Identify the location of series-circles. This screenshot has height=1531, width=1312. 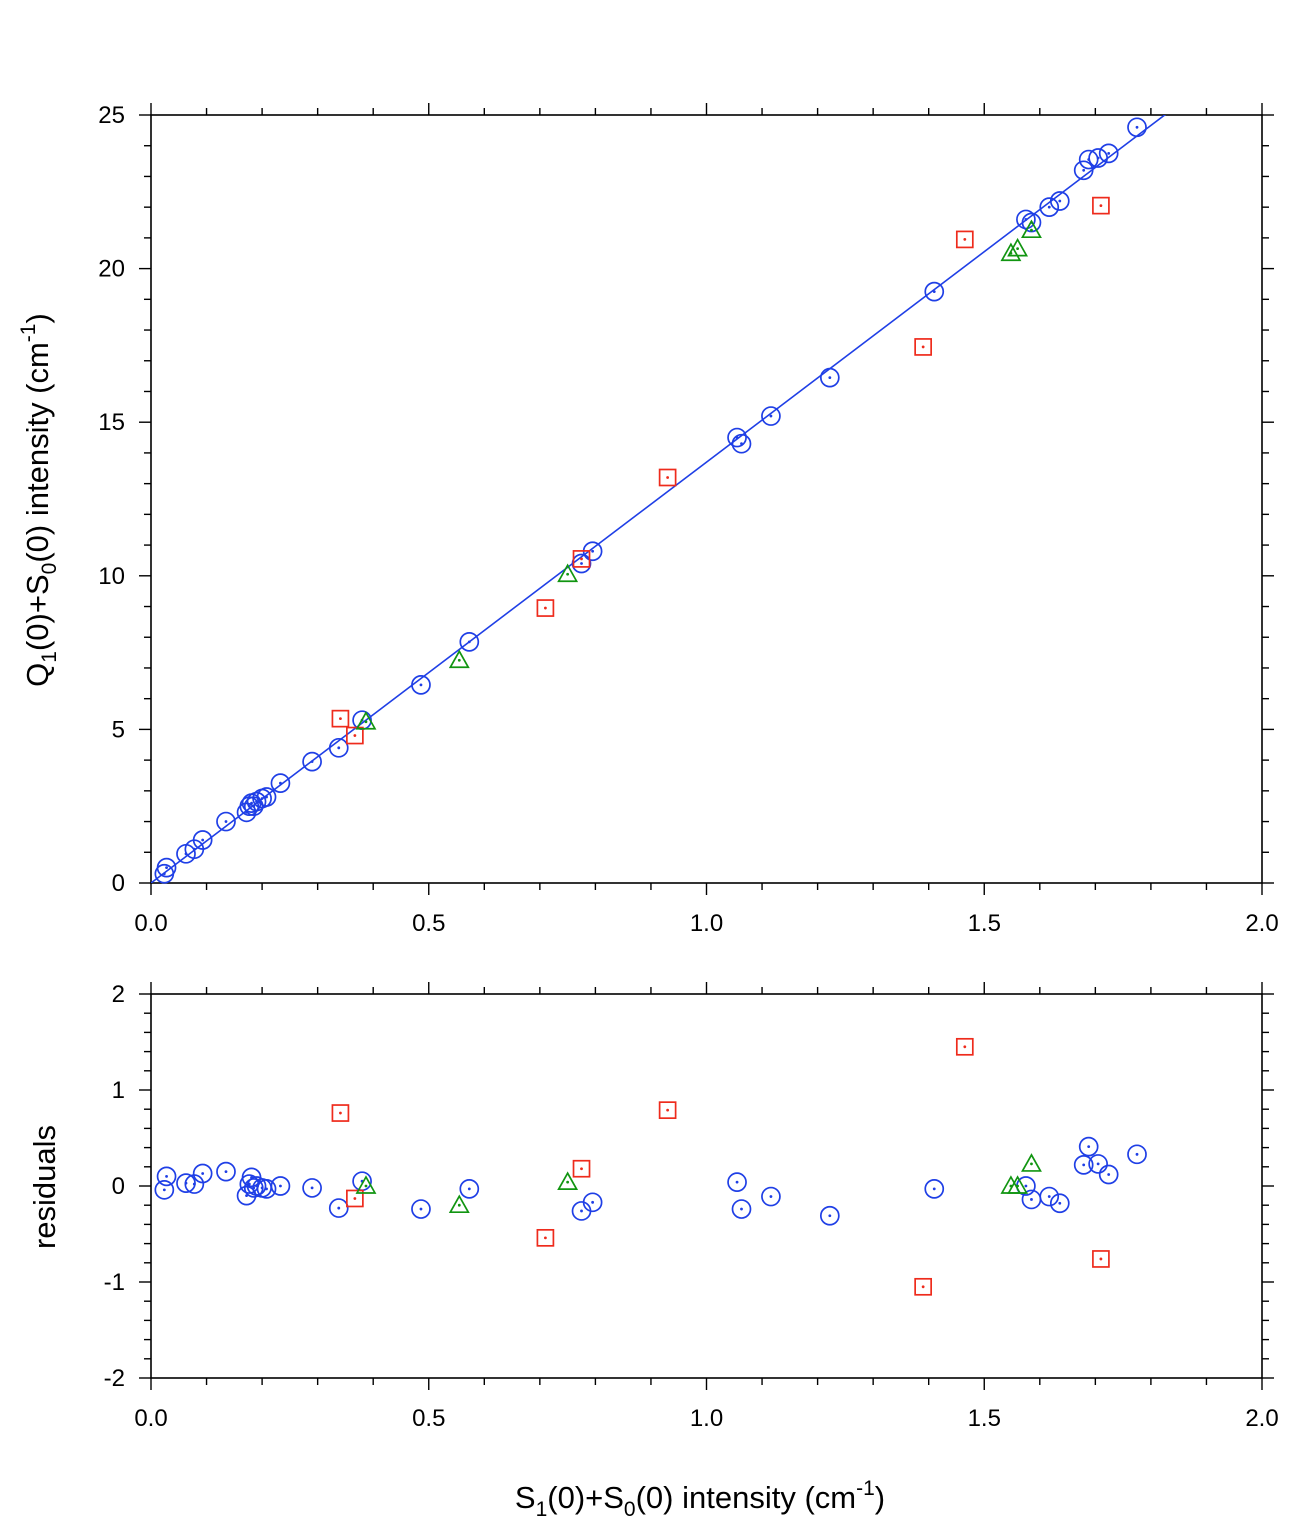
(650, 1181).